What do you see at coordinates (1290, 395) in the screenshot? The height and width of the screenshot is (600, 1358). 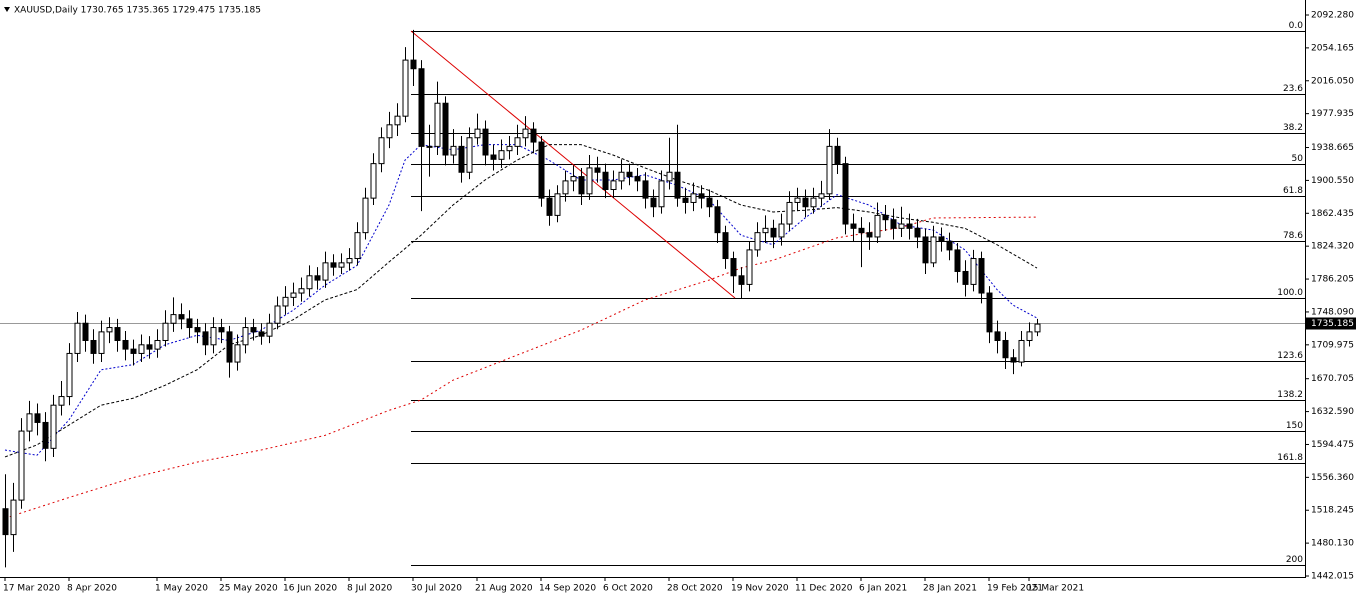 I see `fib-label: 138.2` at bounding box center [1290, 395].